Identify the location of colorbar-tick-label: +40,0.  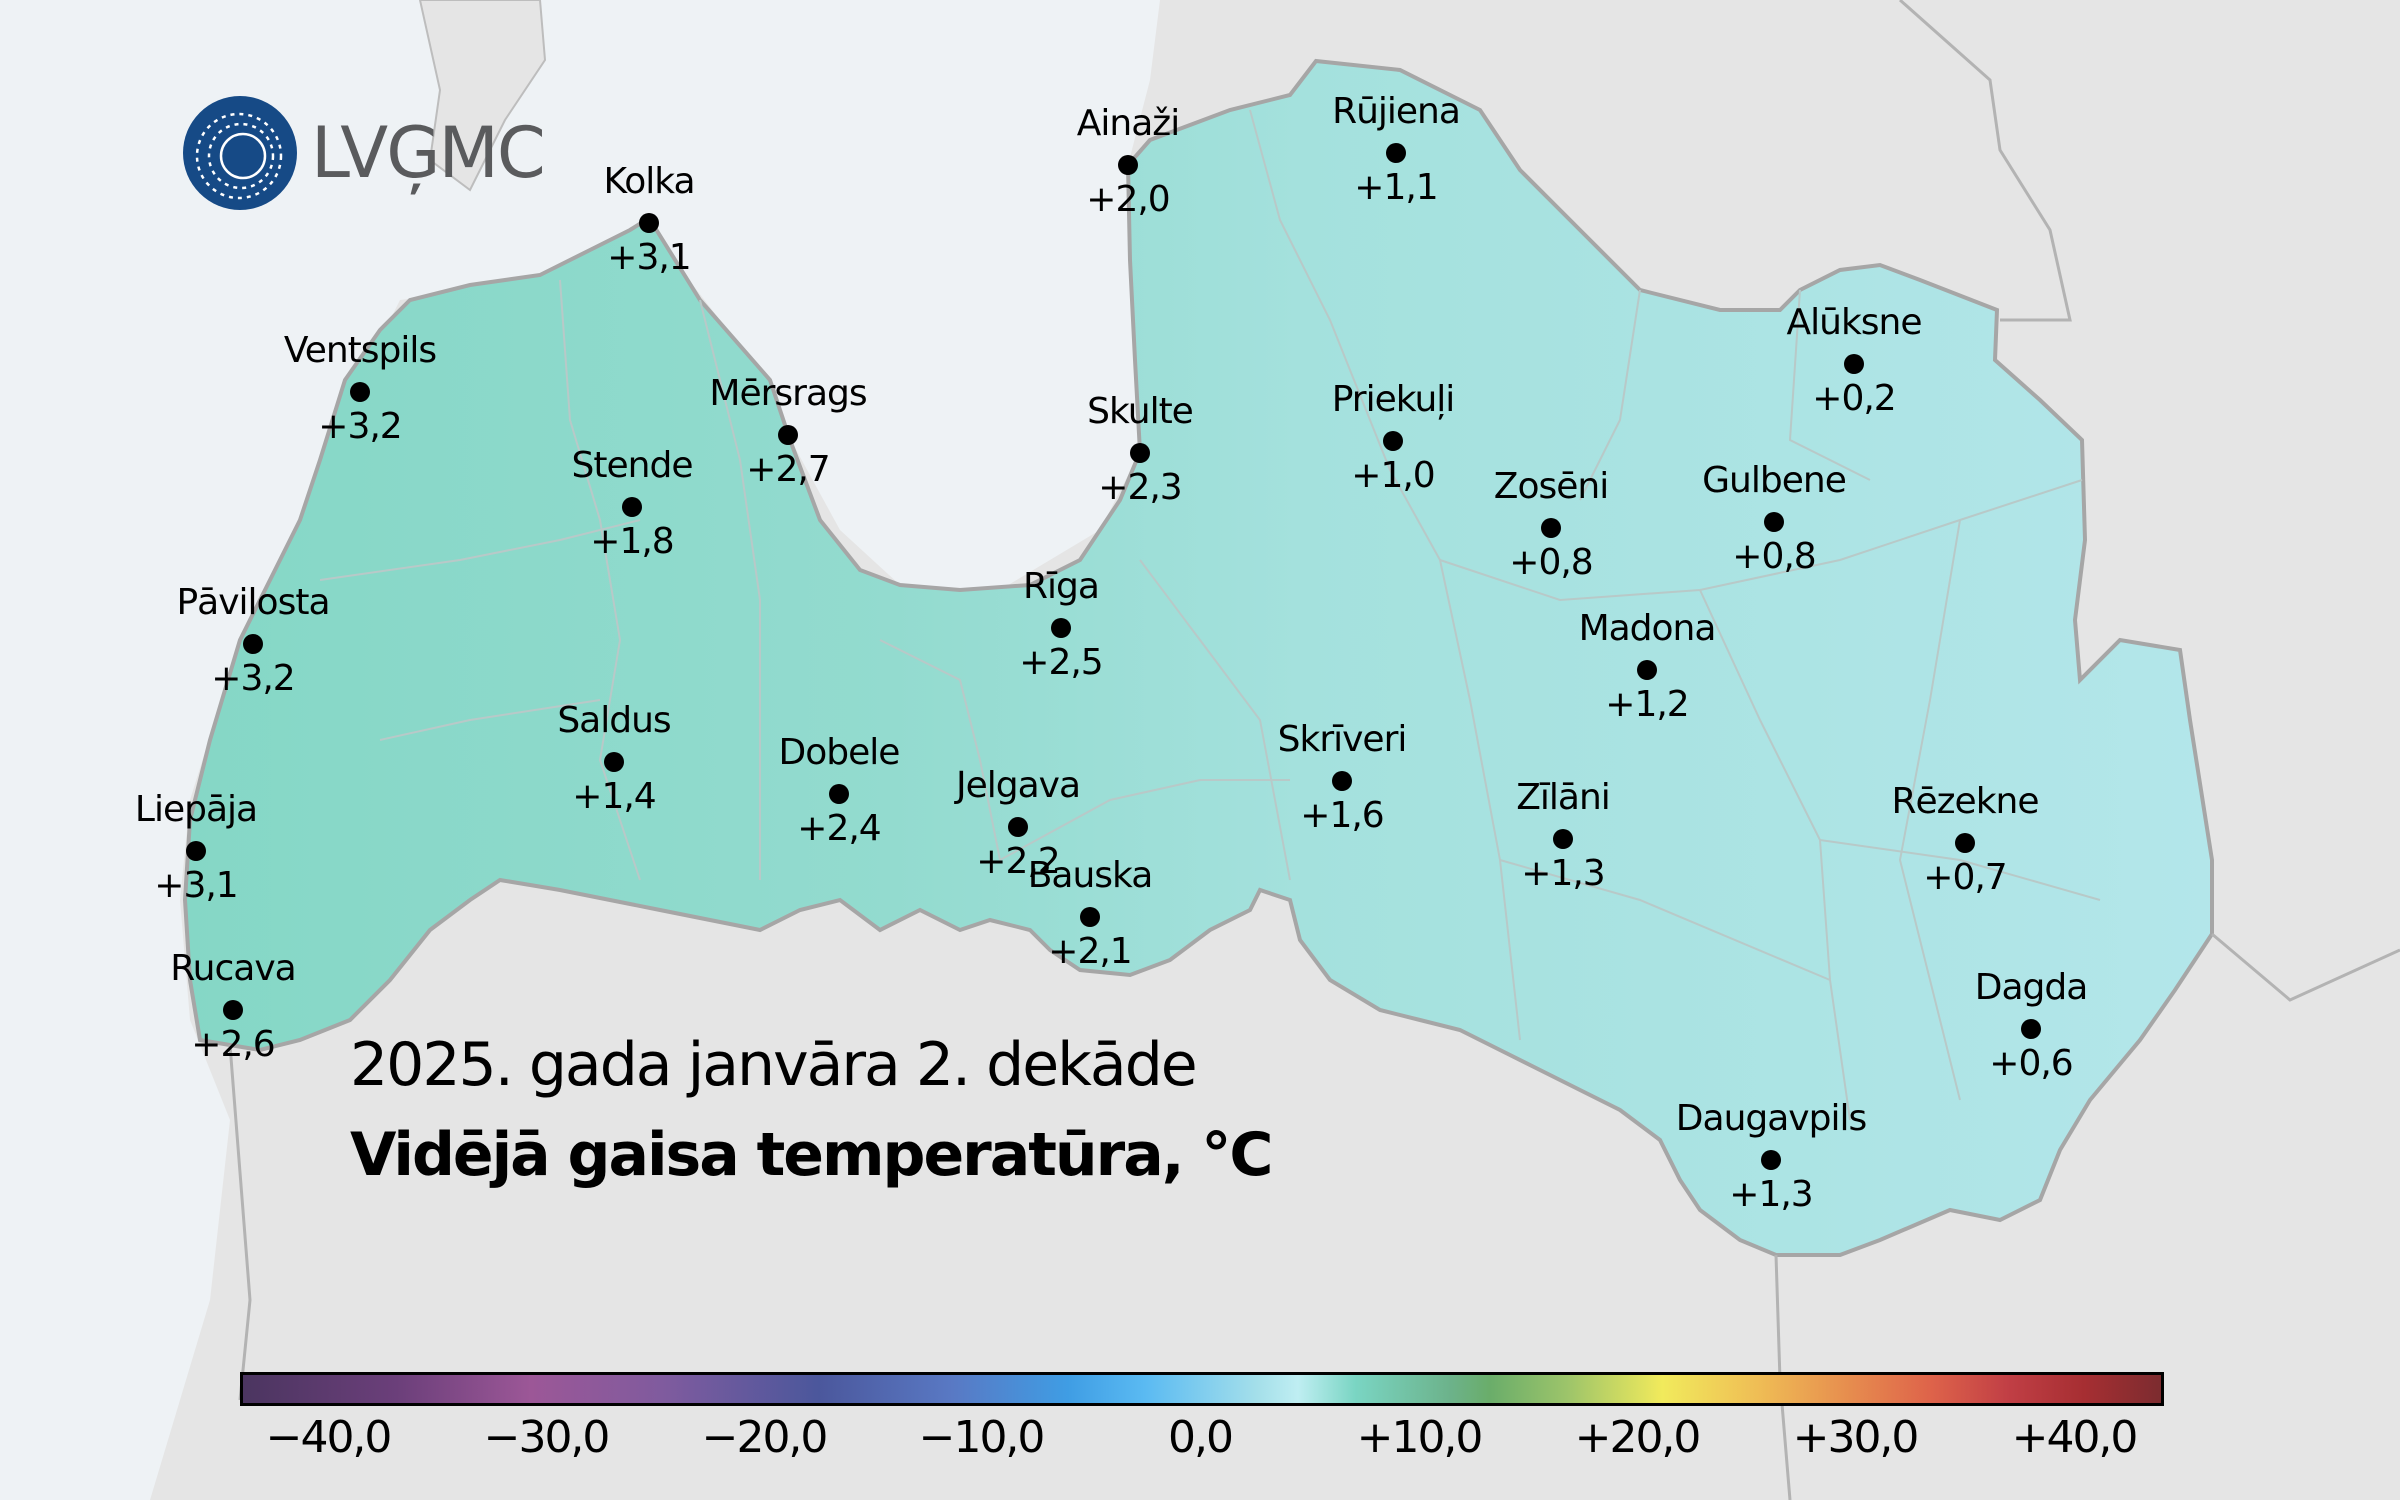
(2075, 1437).